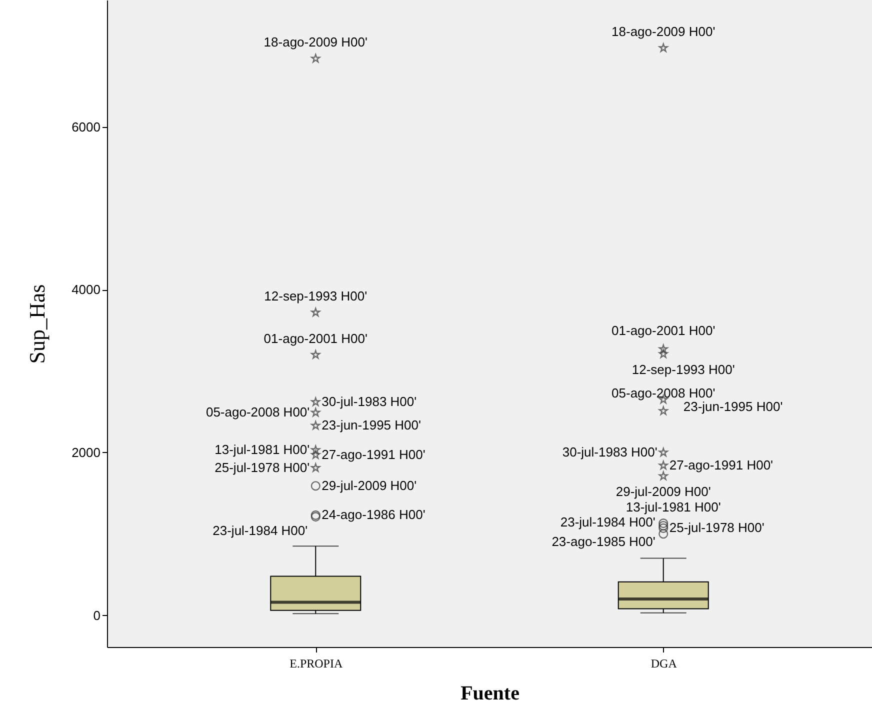 This screenshot has height=706, width=872. What do you see at coordinates (86, 290) in the screenshot?
I see `y-tick-label: 4000` at bounding box center [86, 290].